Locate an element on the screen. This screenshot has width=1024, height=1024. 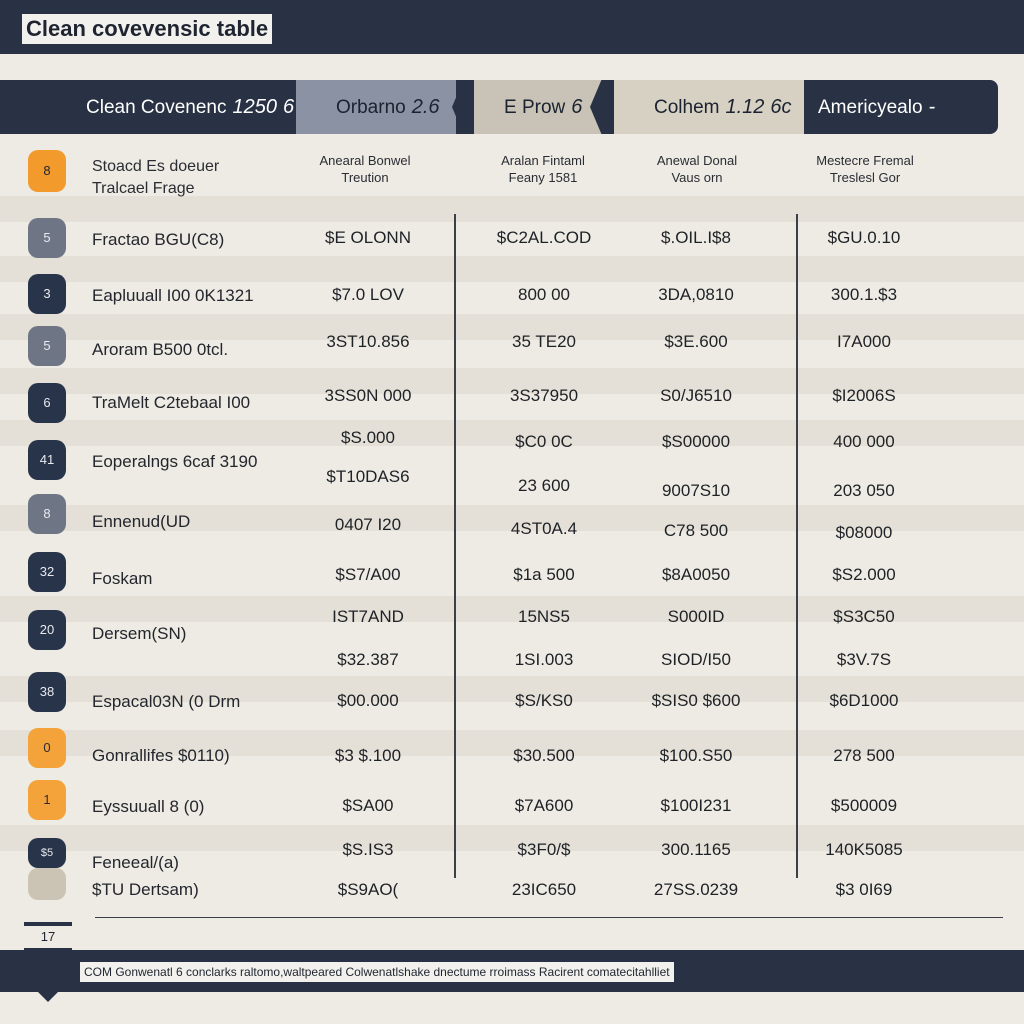
row-label: Eapluuall I00 0K1321 is located at coordinates (173, 295).